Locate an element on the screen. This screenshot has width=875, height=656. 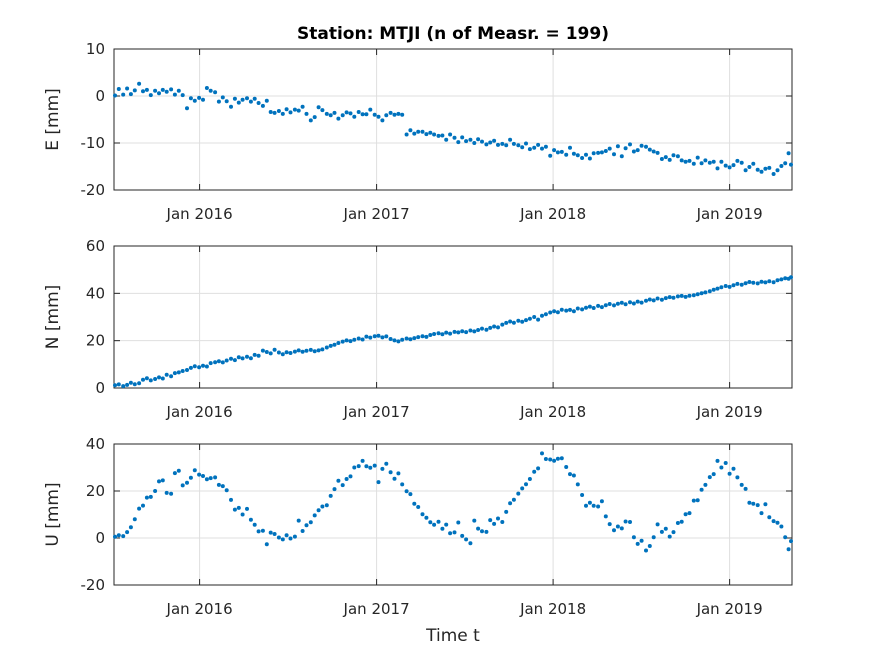
x-tick-label: Jan 2017 is located at coordinates (376, 609).